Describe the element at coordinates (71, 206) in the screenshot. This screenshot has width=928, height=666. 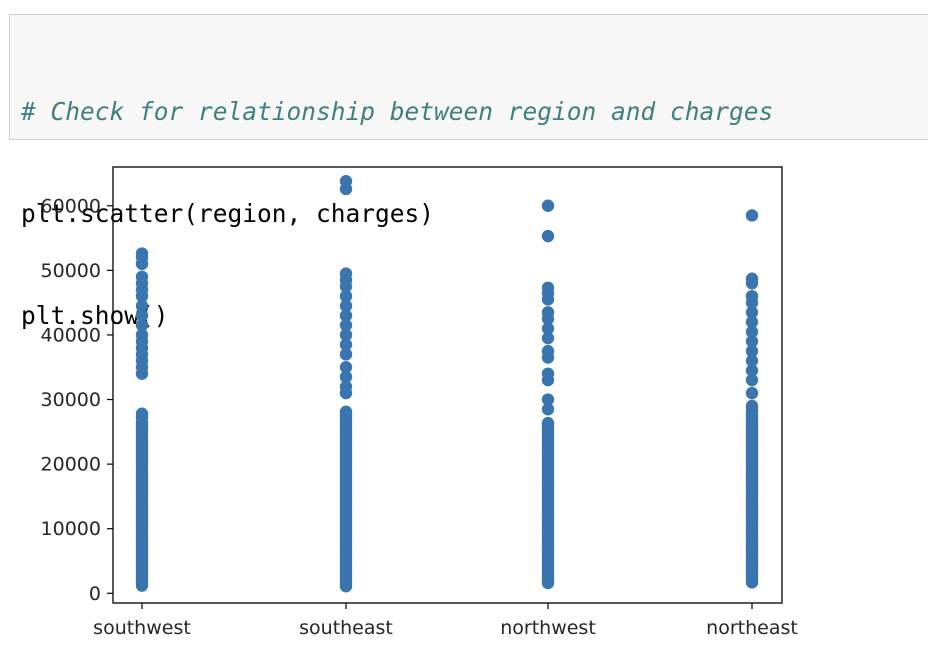
I see `y-tick-label: 60000` at that location.